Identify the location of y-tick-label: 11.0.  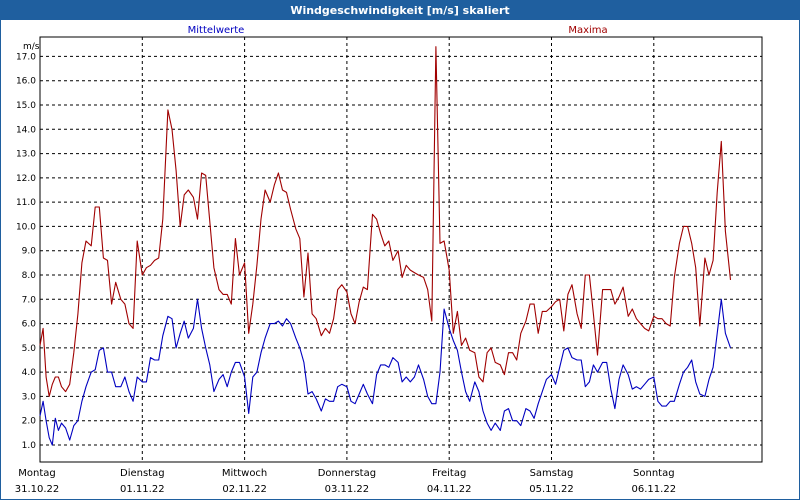
(26, 203).